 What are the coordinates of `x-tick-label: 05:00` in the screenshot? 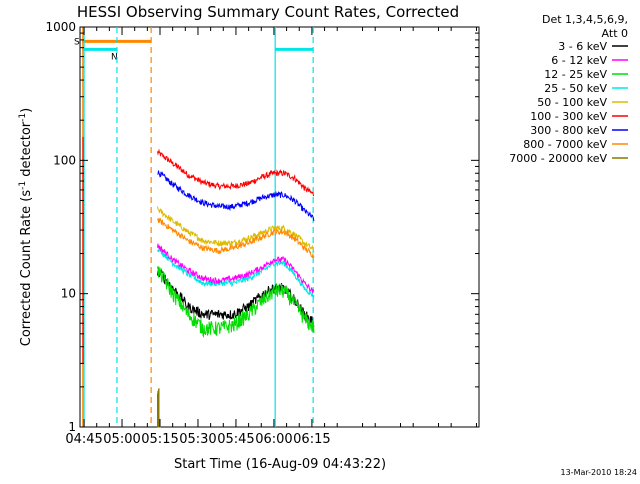 It's located at (121, 439).